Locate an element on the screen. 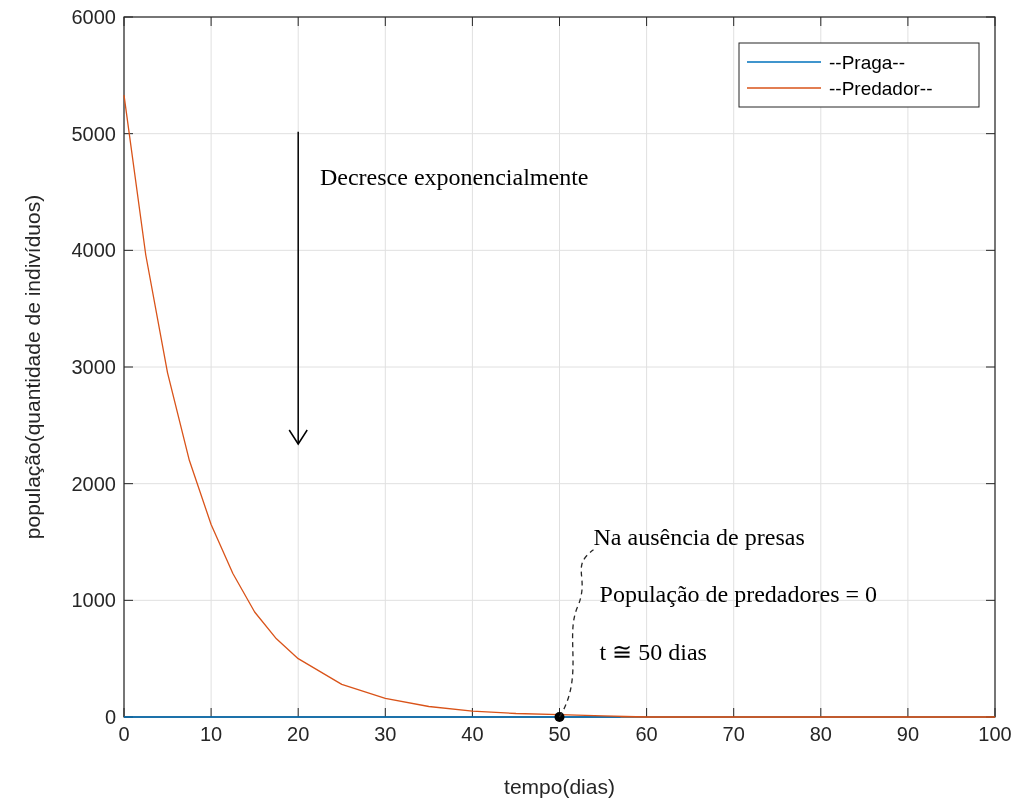 Image resolution: width=1029 pixels, height=808 pixels. x-tick-label: 70 is located at coordinates (733, 734).